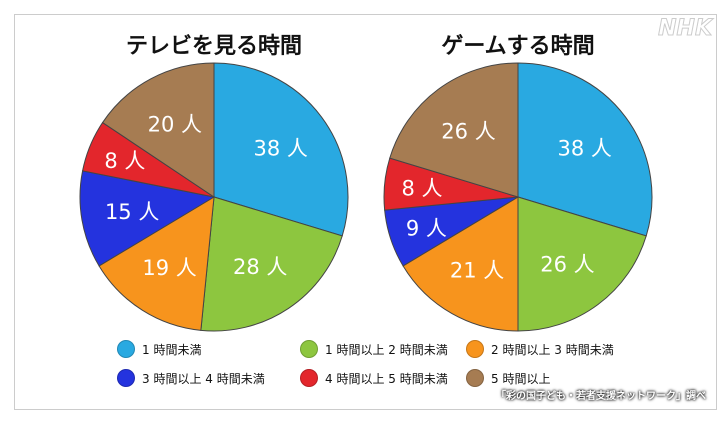 Image resolution: width=728 pixels, height=424 pixels. Describe the element at coordinates (426, 228) in the screenshot. I see `slice-label: 9 人` at that location.